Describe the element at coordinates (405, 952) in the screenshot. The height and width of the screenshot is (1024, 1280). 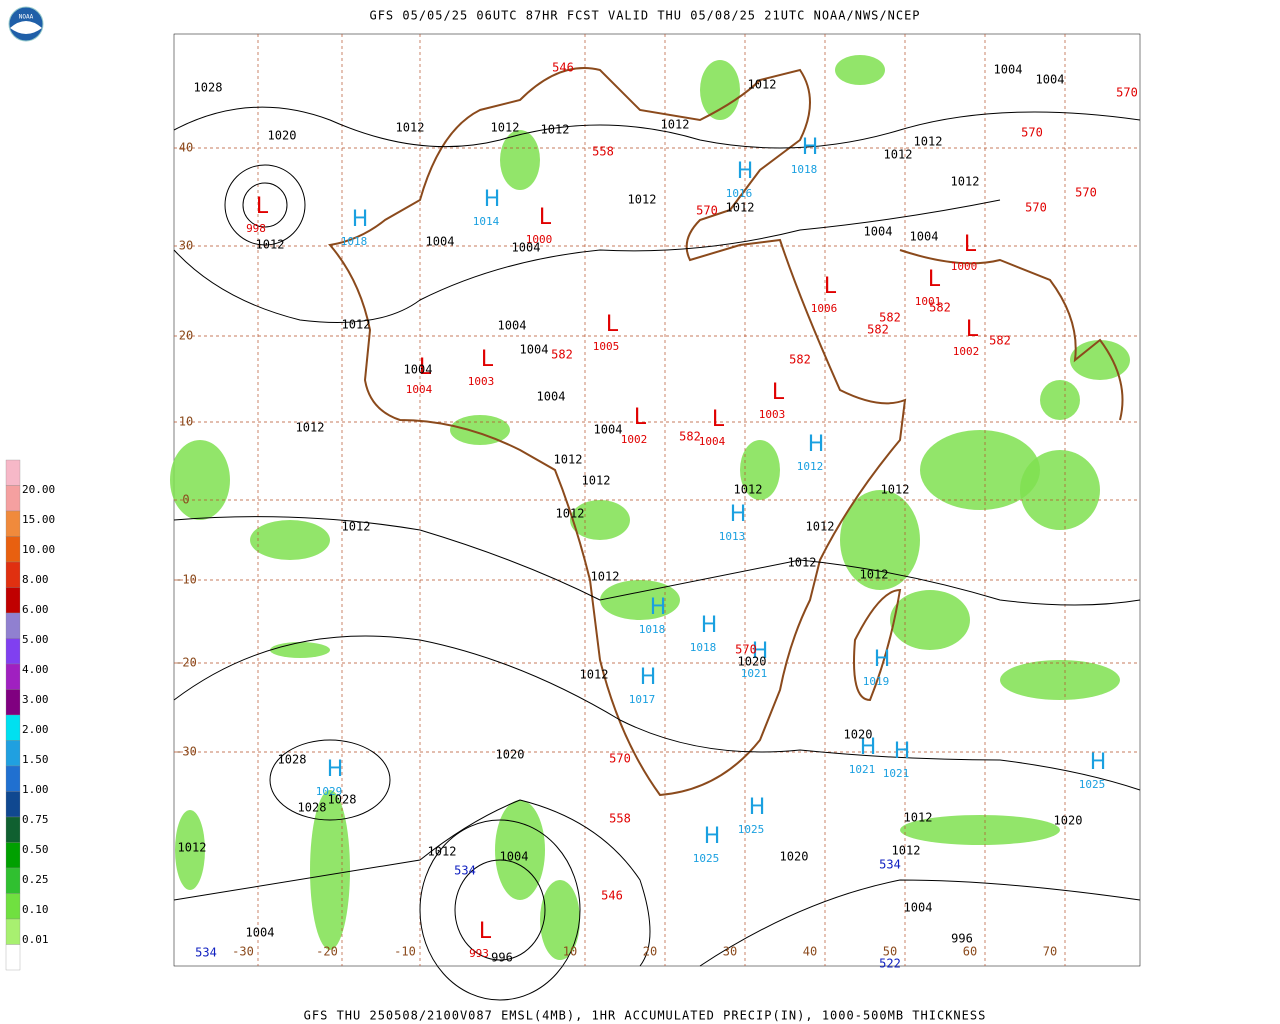
I see `lon-label: -10` at that location.